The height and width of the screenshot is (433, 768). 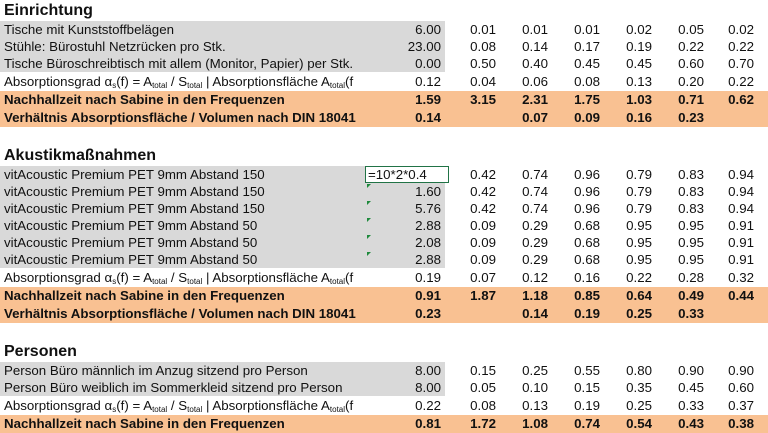 I want to click on frequency-cell: 0.50, so click(x=483, y=63).